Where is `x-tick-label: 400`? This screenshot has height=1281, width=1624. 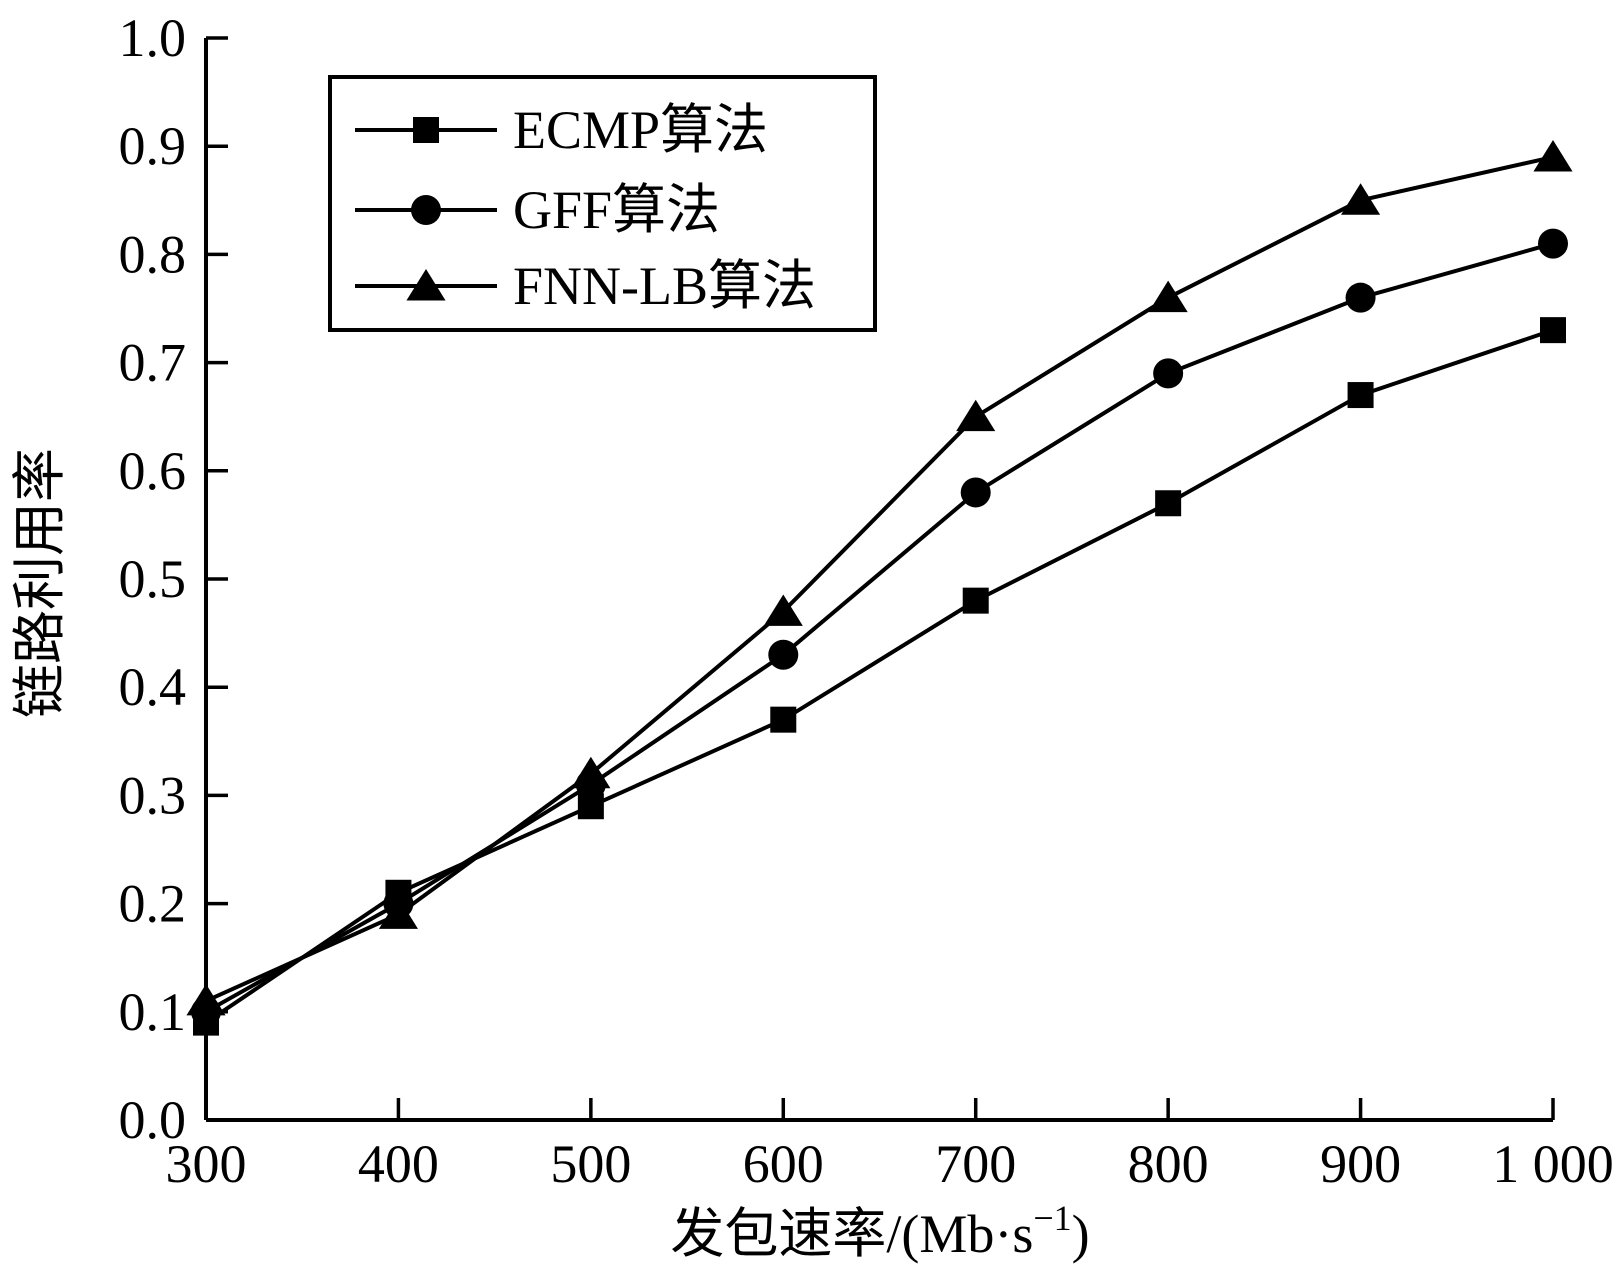
x-tick-label: 400 is located at coordinates (398, 1164).